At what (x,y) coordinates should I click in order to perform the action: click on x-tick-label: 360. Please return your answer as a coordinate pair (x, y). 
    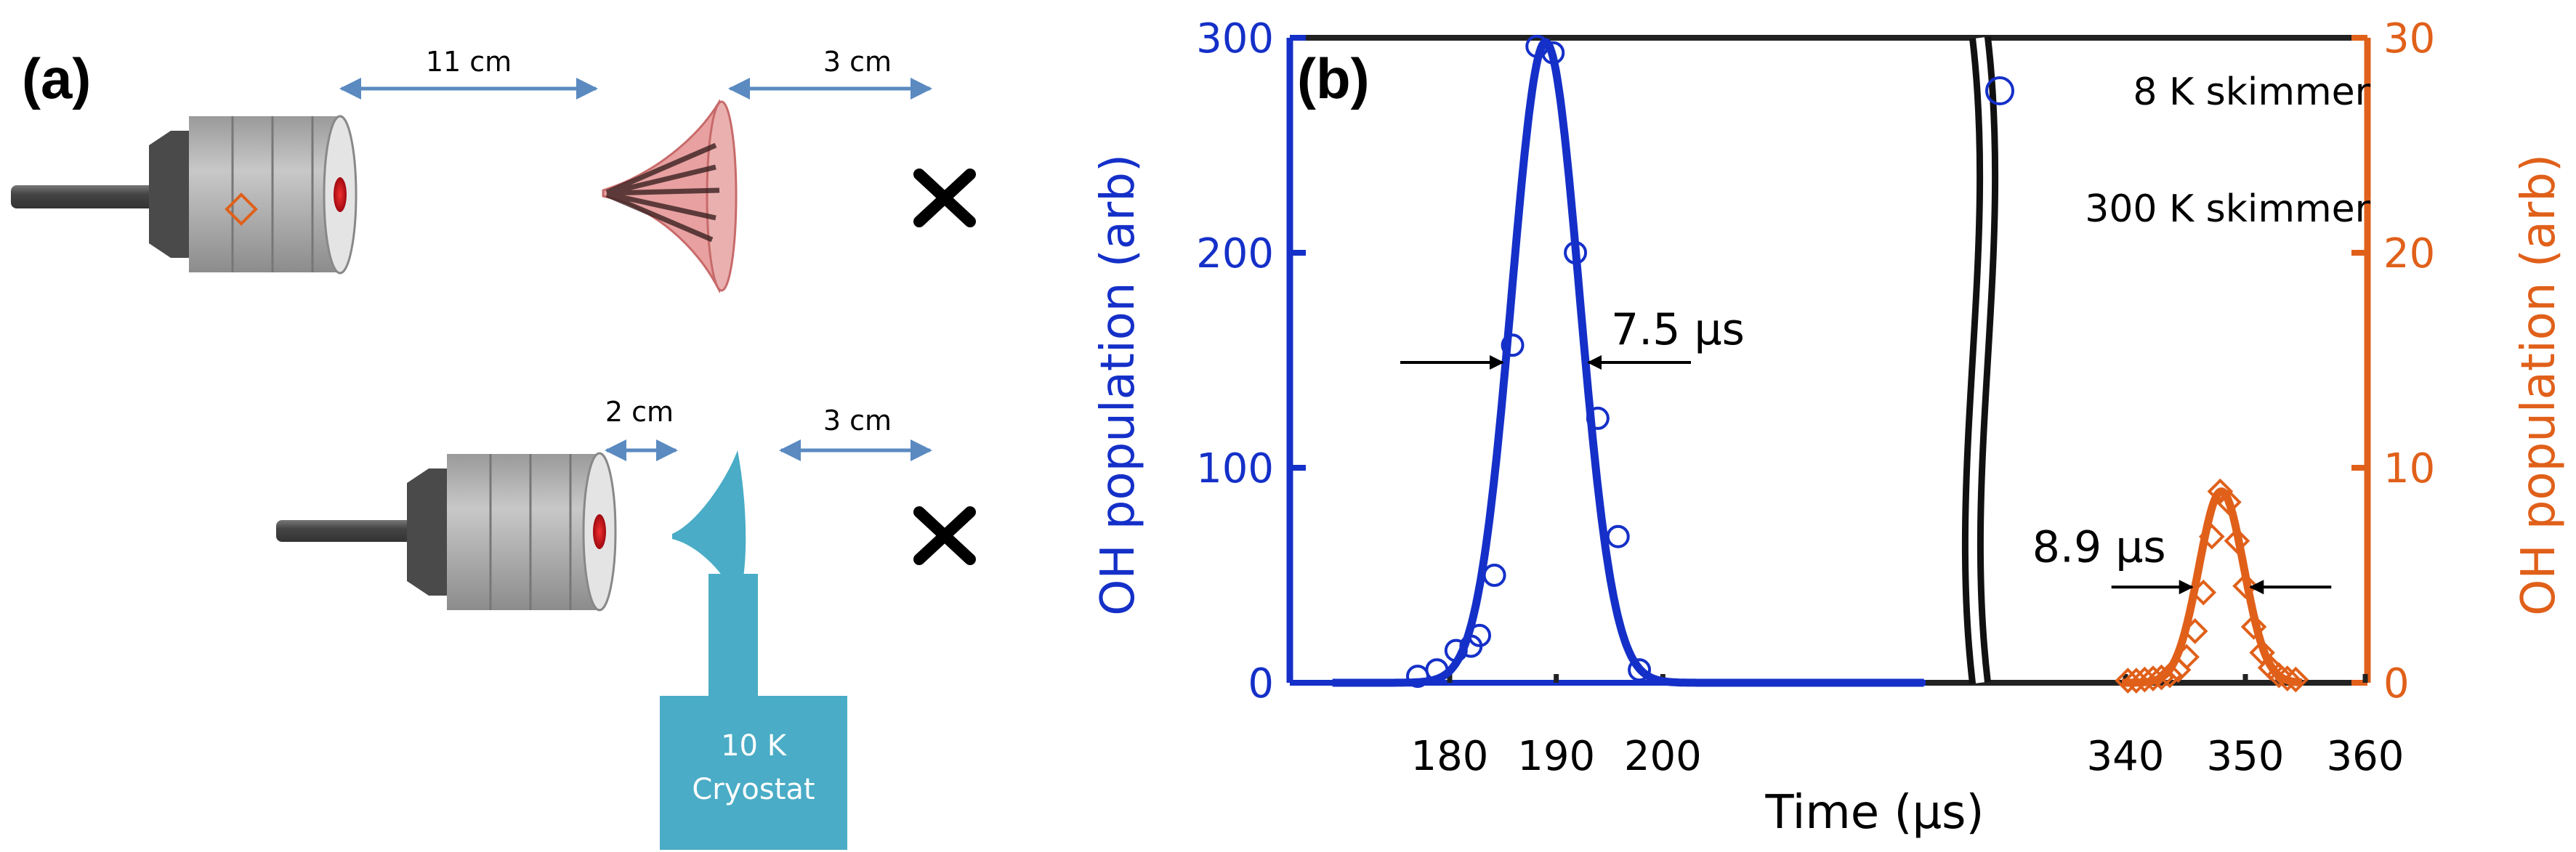
    Looking at the image, I should click on (2366, 756).